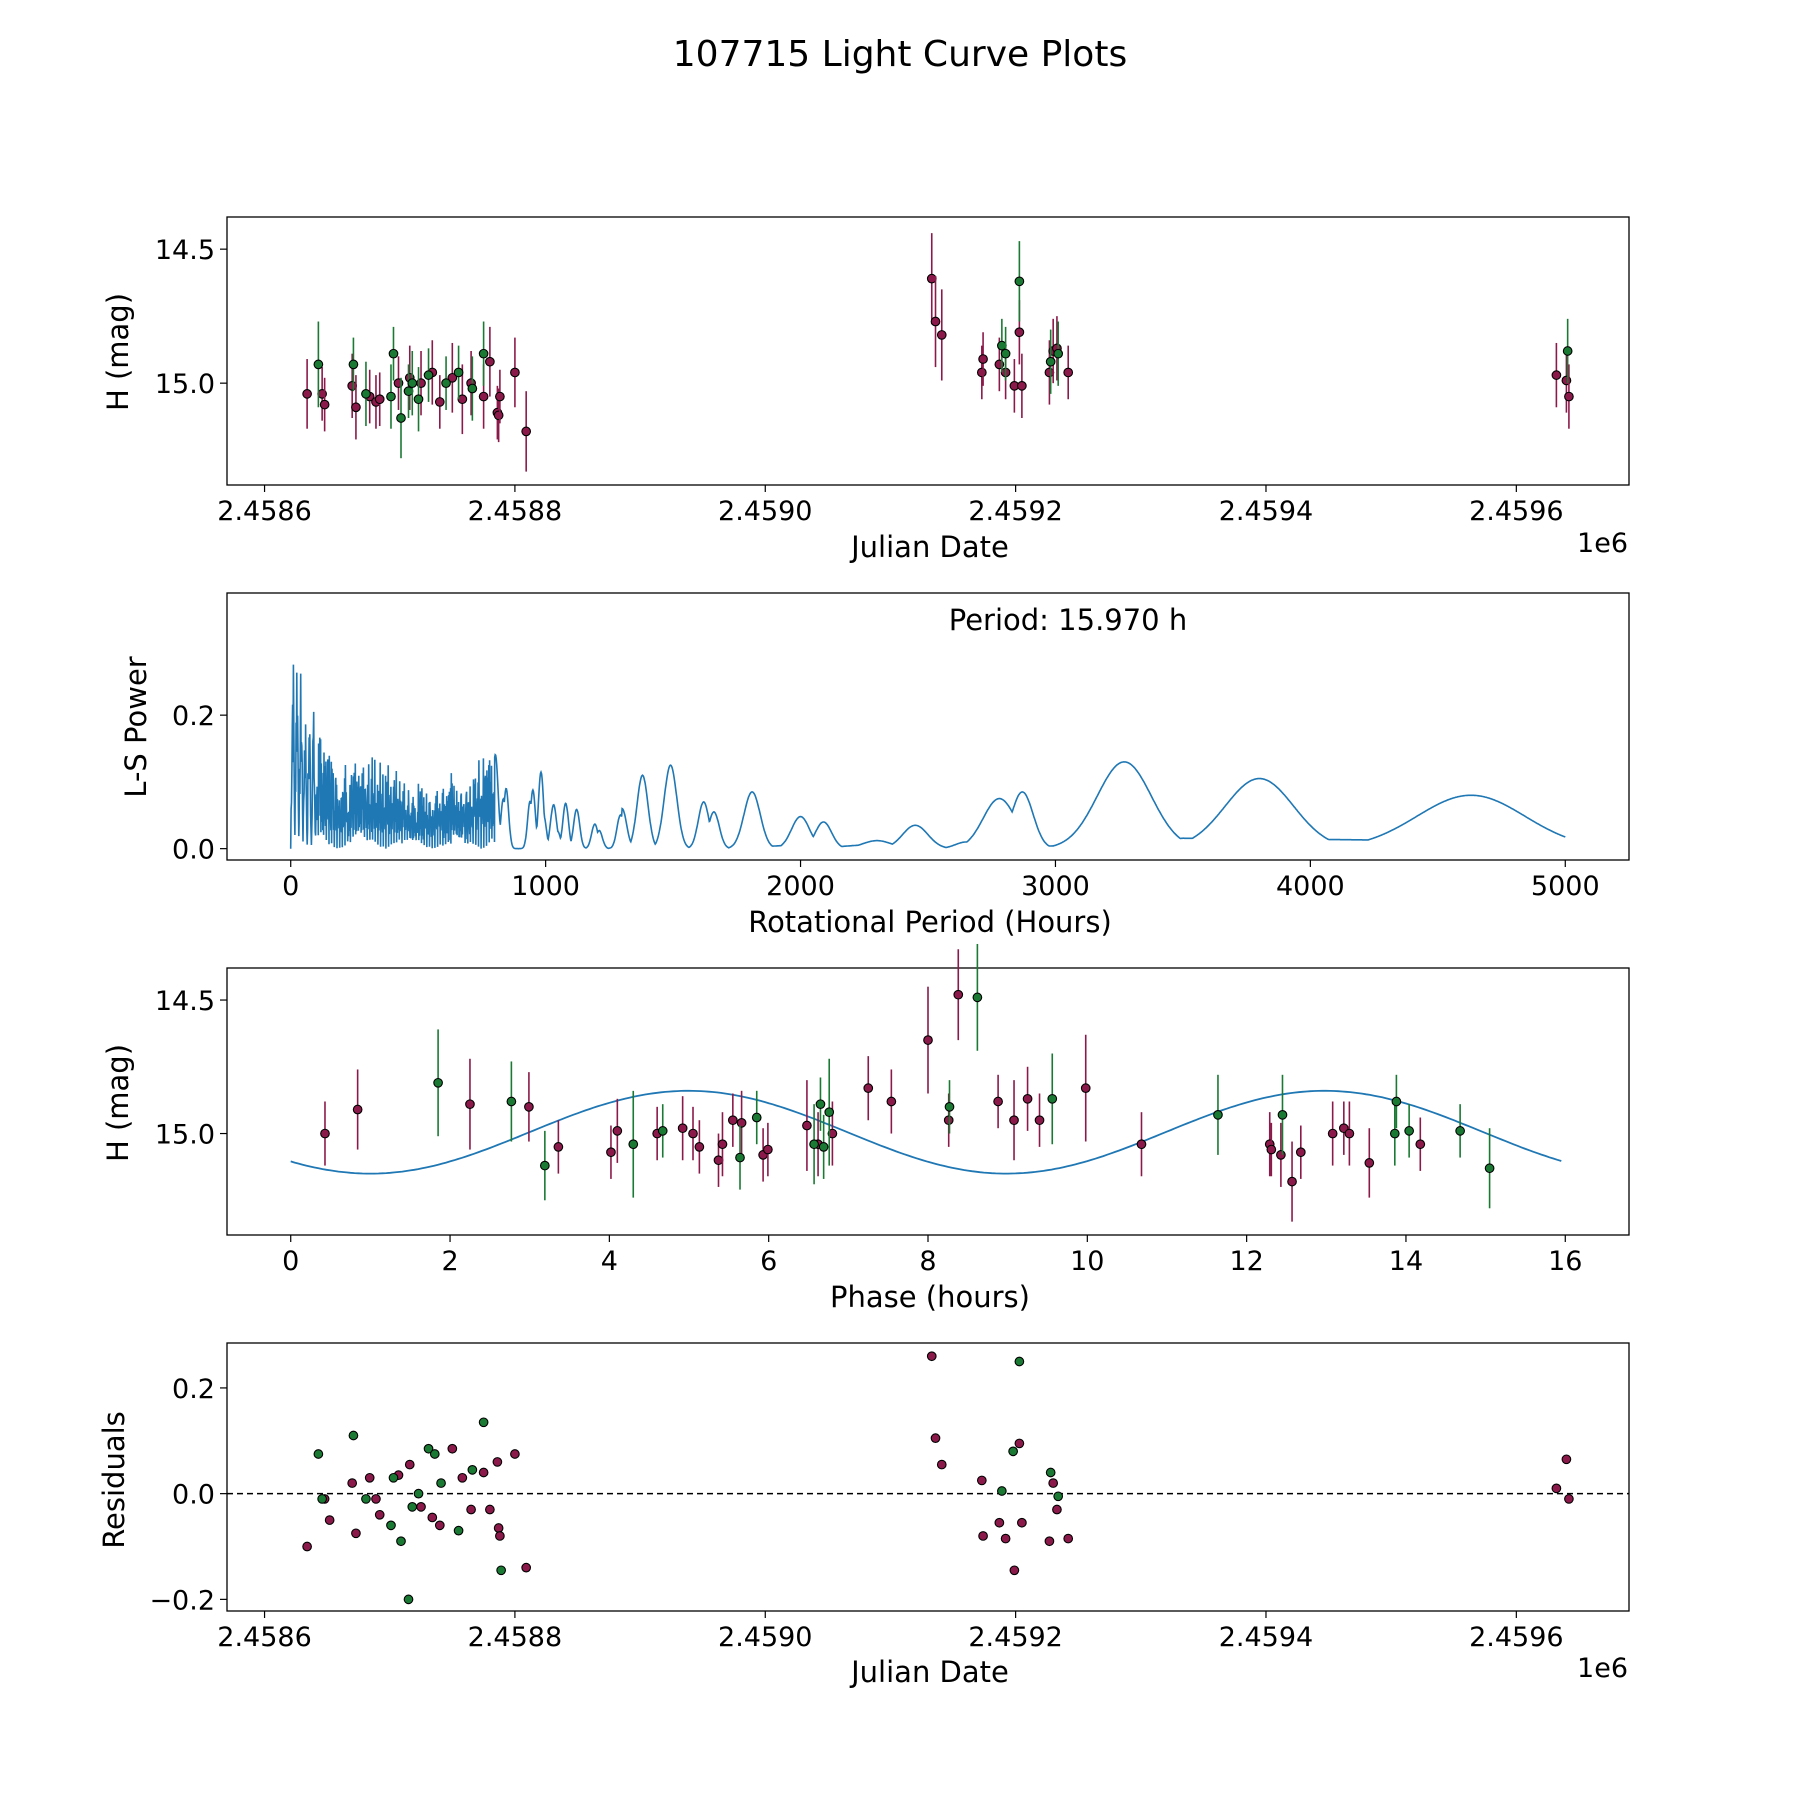 Image resolution: width=1800 pixels, height=1804 pixels. What do you see at coordinates (768, 1261) in the screenshot?
I see `phase-plot-xtick-label: 6` at bounding box center [768, 1261].